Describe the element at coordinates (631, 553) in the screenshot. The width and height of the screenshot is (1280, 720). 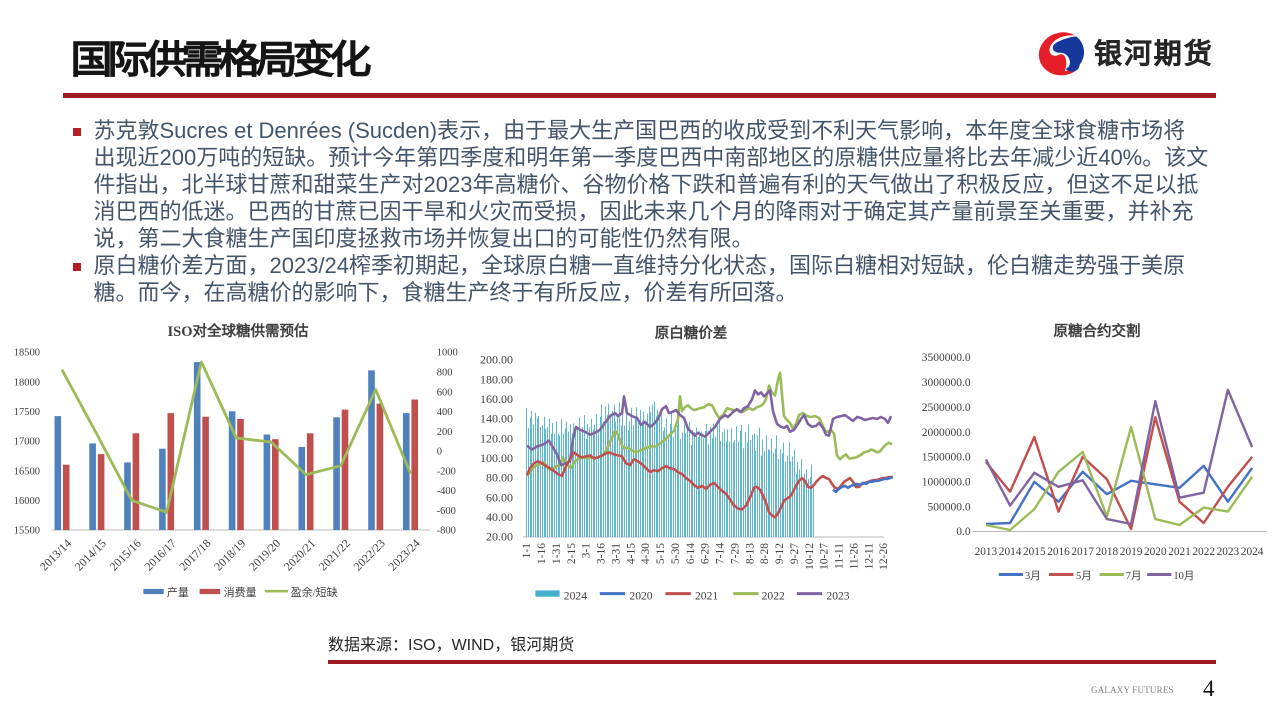
I see `svg-text: 4-15` at that location.